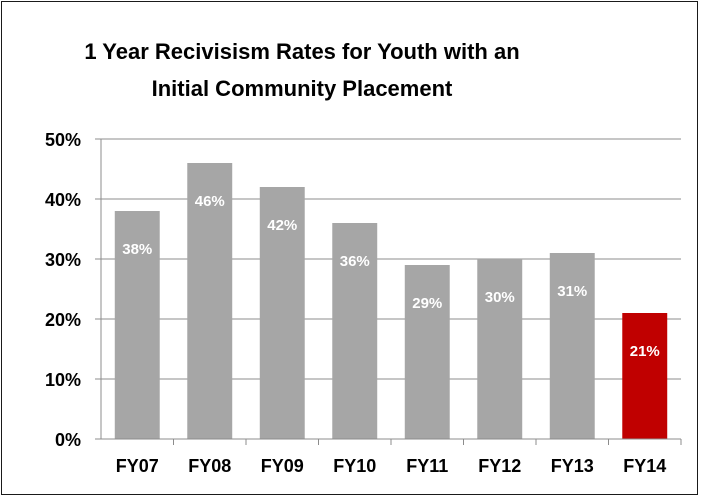  What do you see at coordinates (210, 301) in the screenshot?
I see `bar-fy08` at bounding box center [210, 301].